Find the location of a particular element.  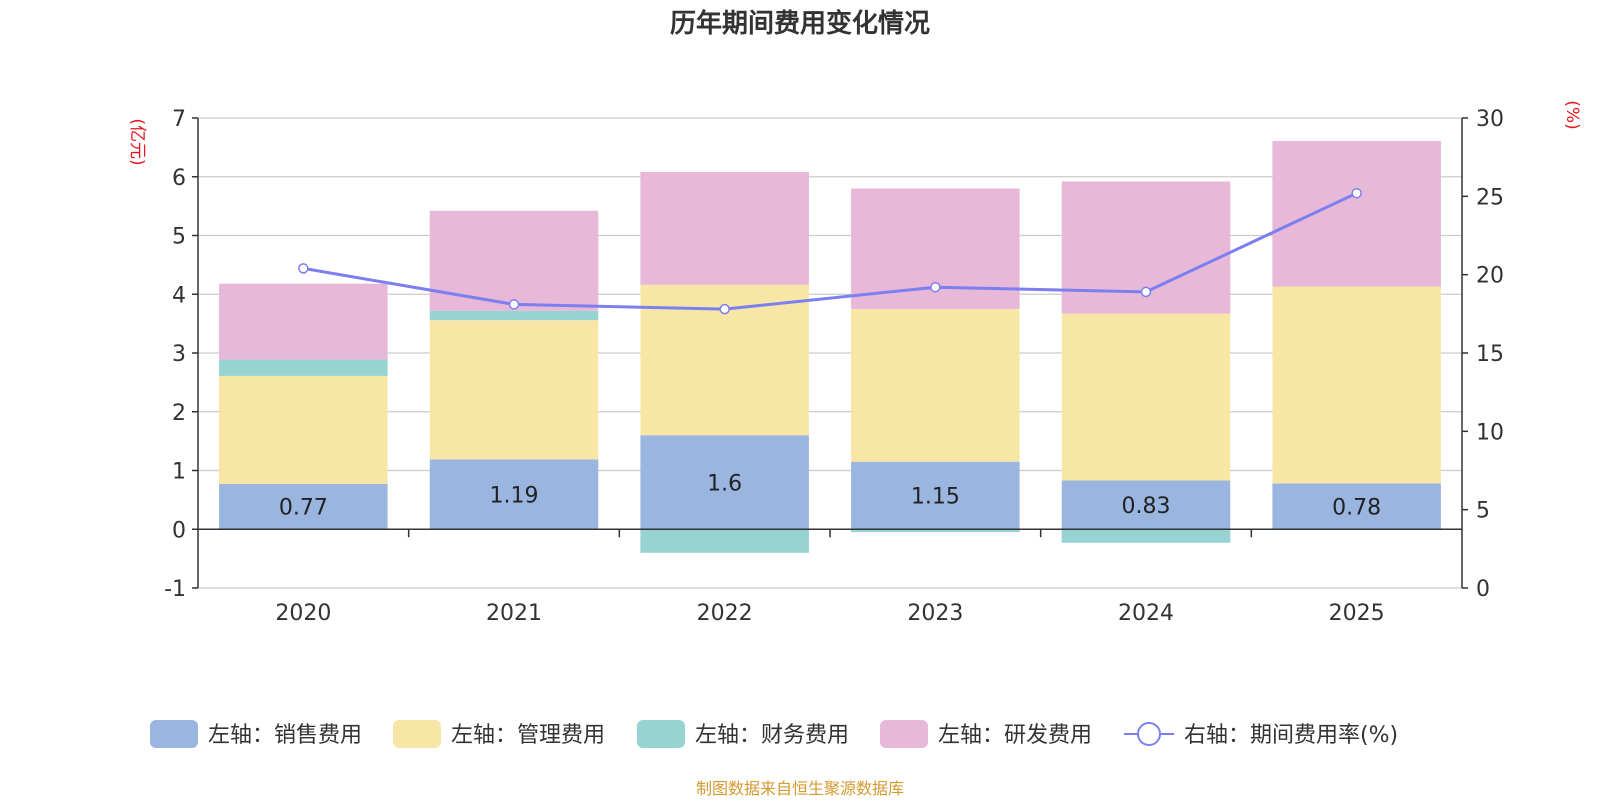

legend-label: 左轴：研发费用 is located at coordinates (1015, 735).